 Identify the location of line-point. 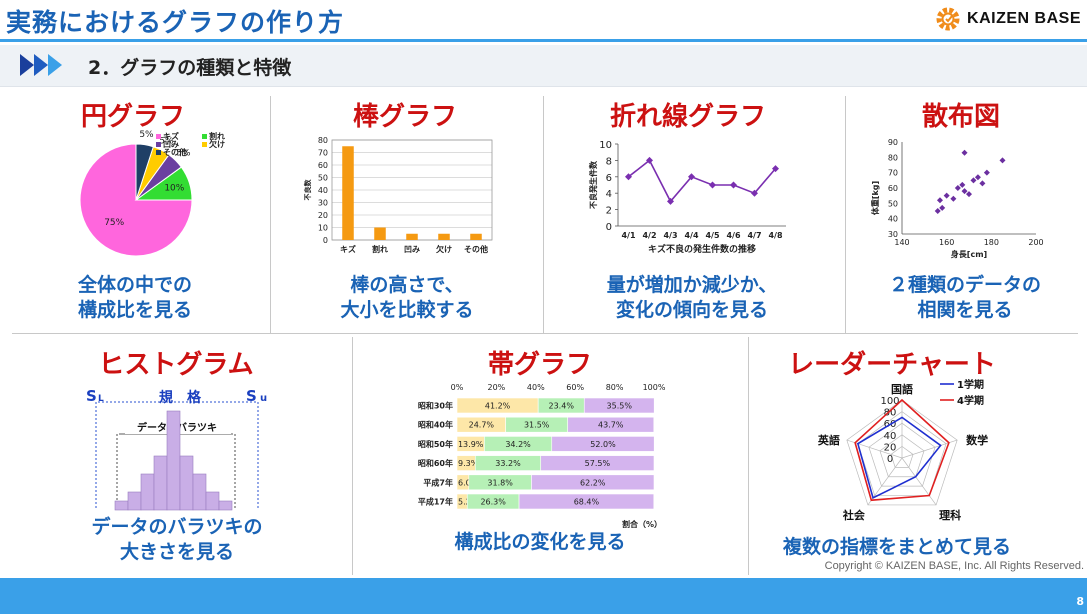
(733, 185).